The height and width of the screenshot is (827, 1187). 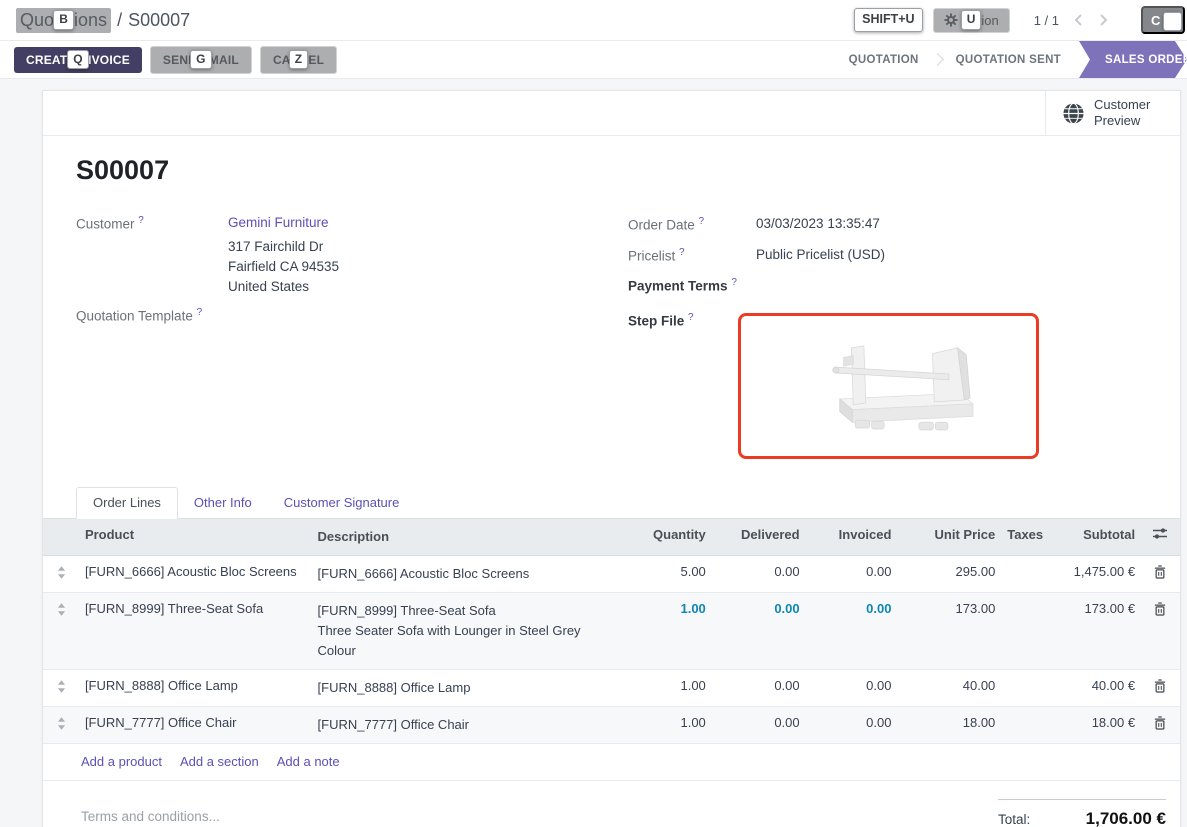 What do you see at coordinates (123, 170) in the screenshot?
I see `order-title: S00007` at bounding box center [123, 170].